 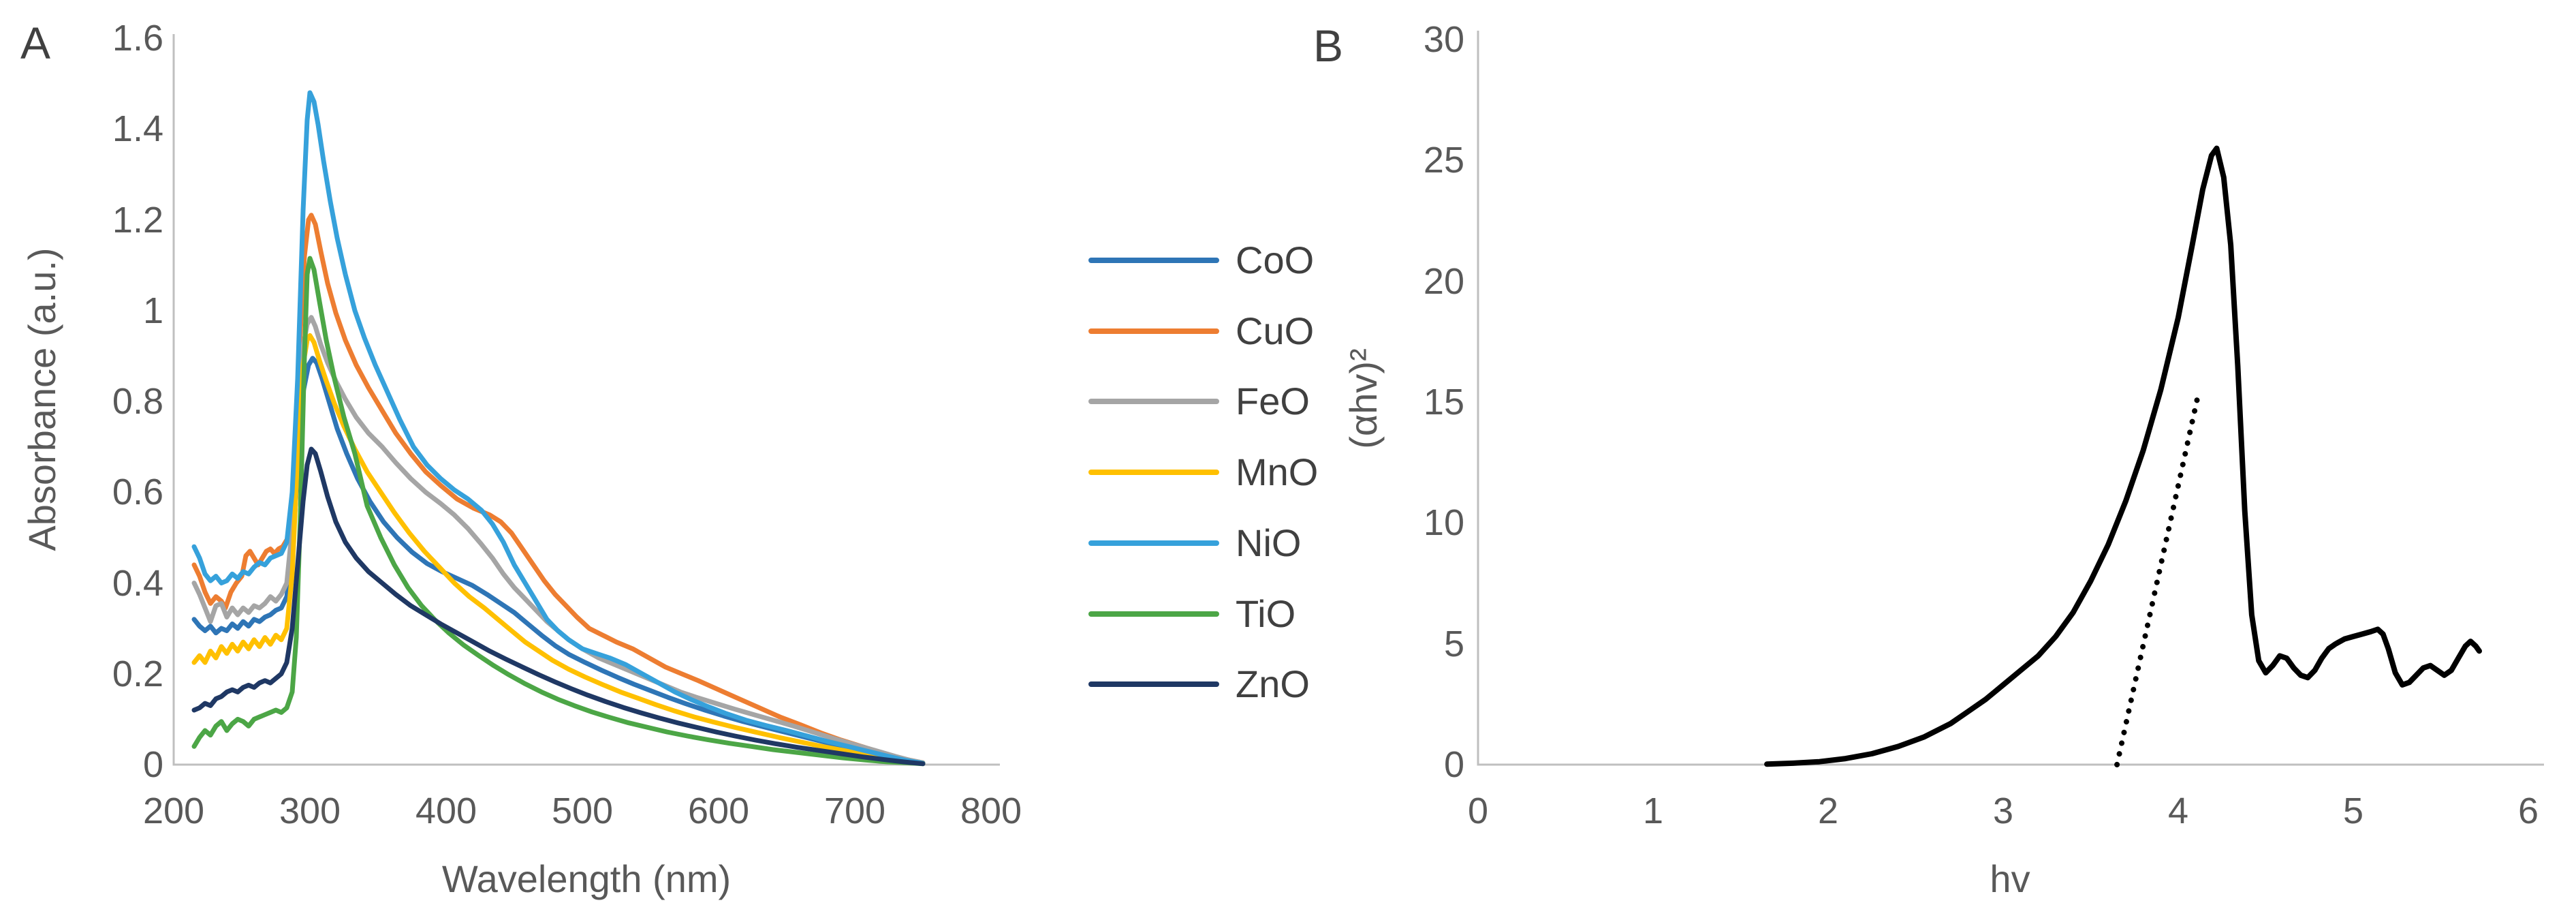 I want to click on panelA-x-tick: 500, so click(x=582, y=811).